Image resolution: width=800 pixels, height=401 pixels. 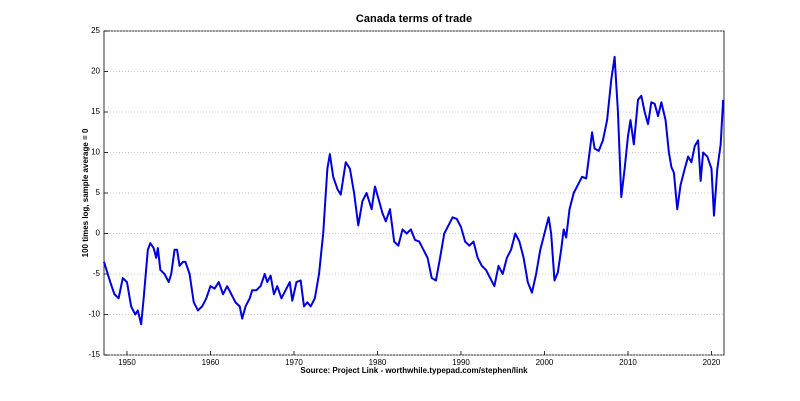 What do you see at coordinates (95, 71) in the screenshot?
I see `y-tick-label: 20` at bounding box center [95, 71].